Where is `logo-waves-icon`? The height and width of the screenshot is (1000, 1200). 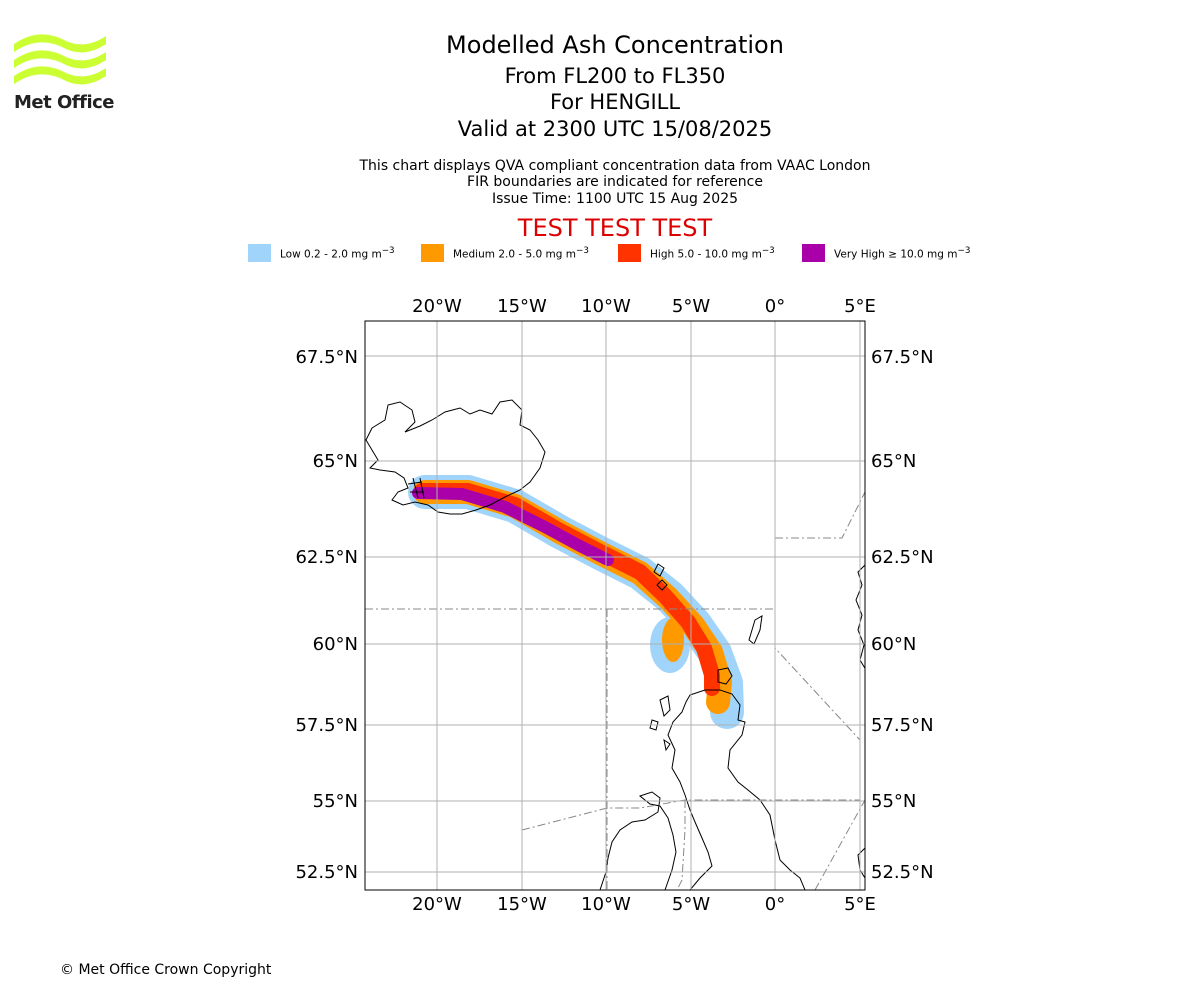
logo-waves-icon is located at coordinates (60, 59).